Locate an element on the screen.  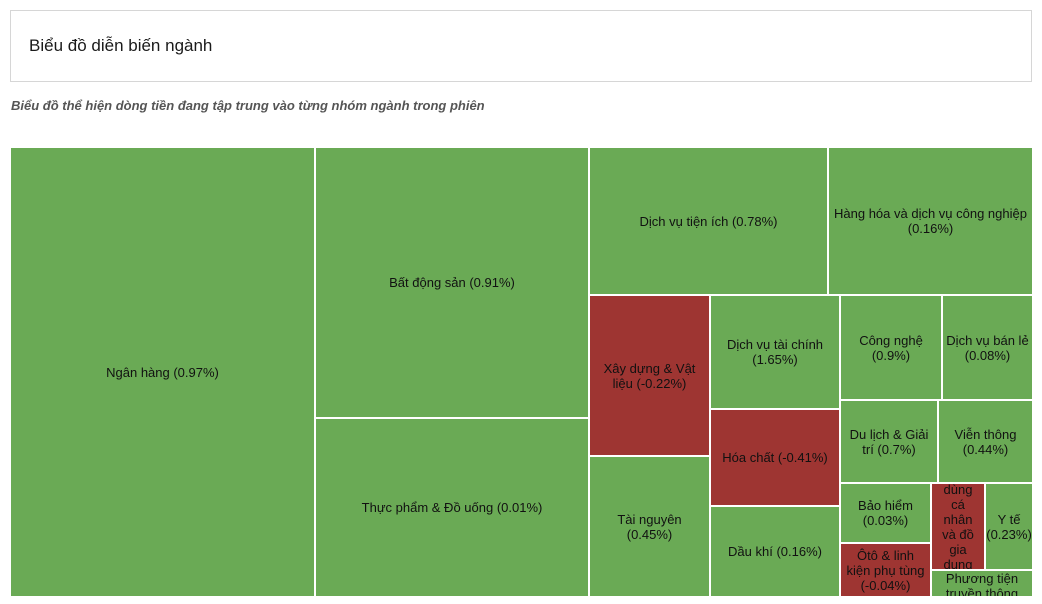
treemap-tile-du-lich-giai-tri: Du lịch & Giải trí (0.7%) is located at coordinates (889, 441).